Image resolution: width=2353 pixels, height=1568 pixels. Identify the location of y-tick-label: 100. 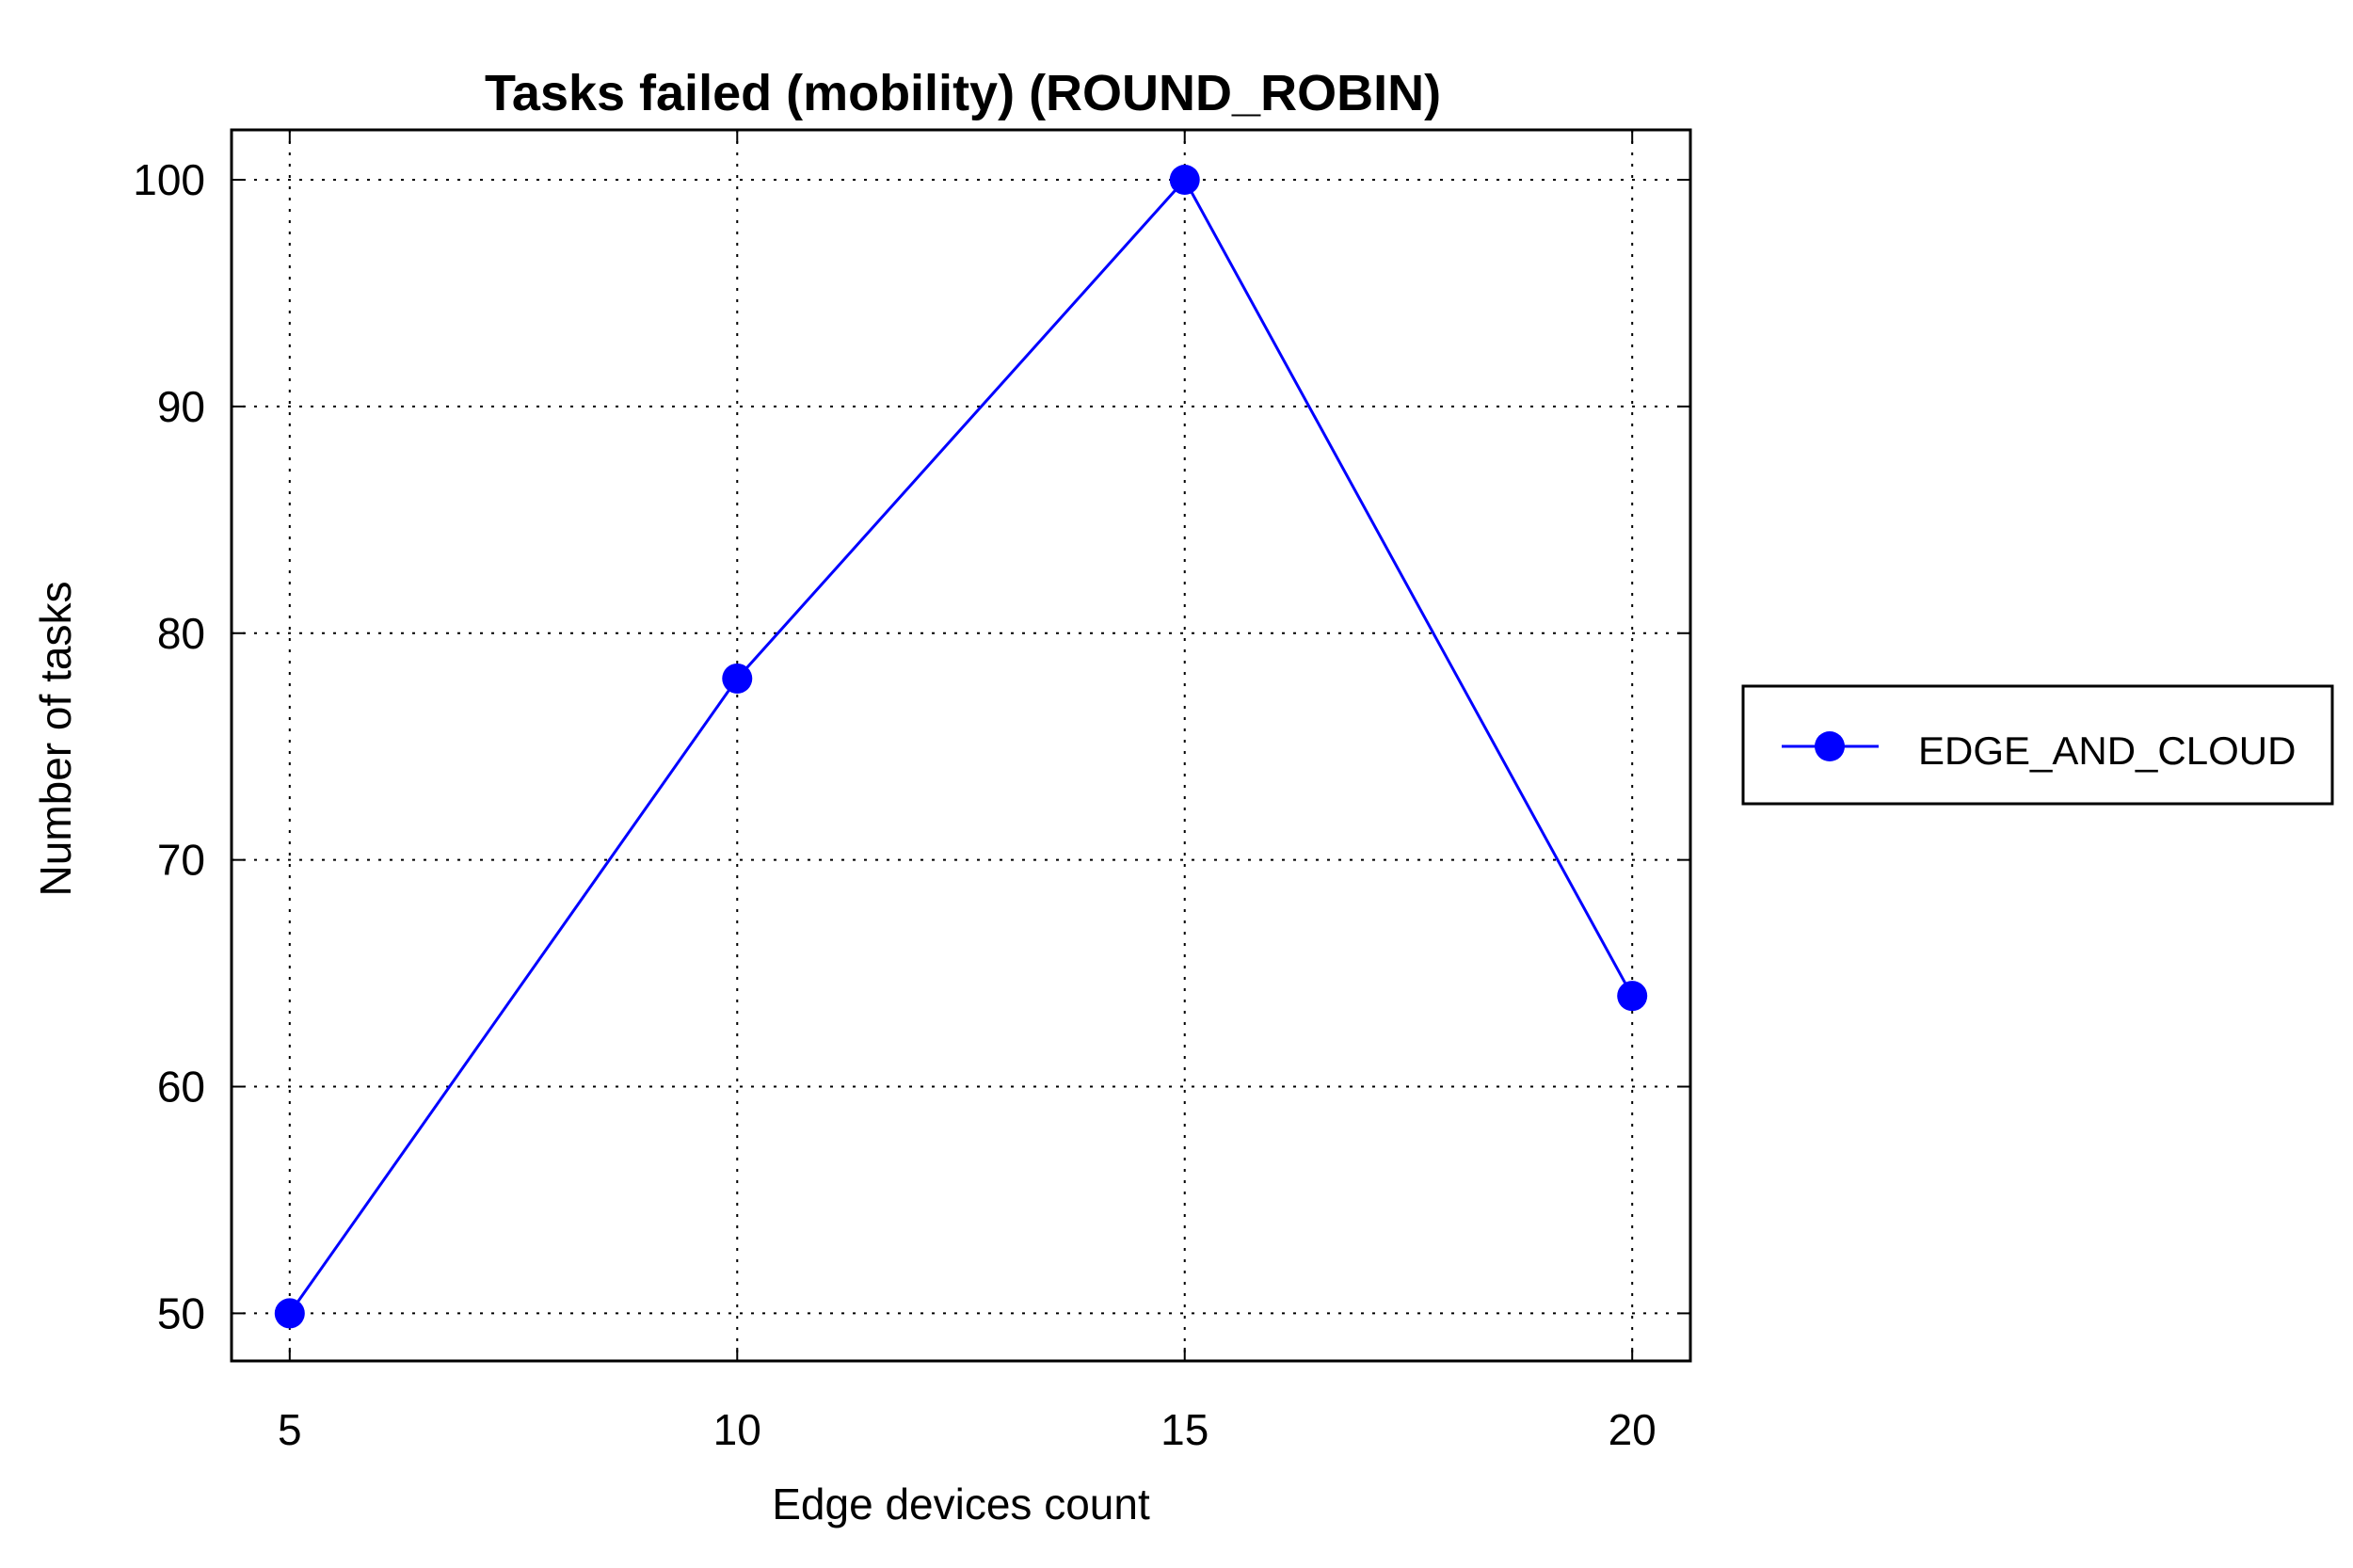
(169, 179).